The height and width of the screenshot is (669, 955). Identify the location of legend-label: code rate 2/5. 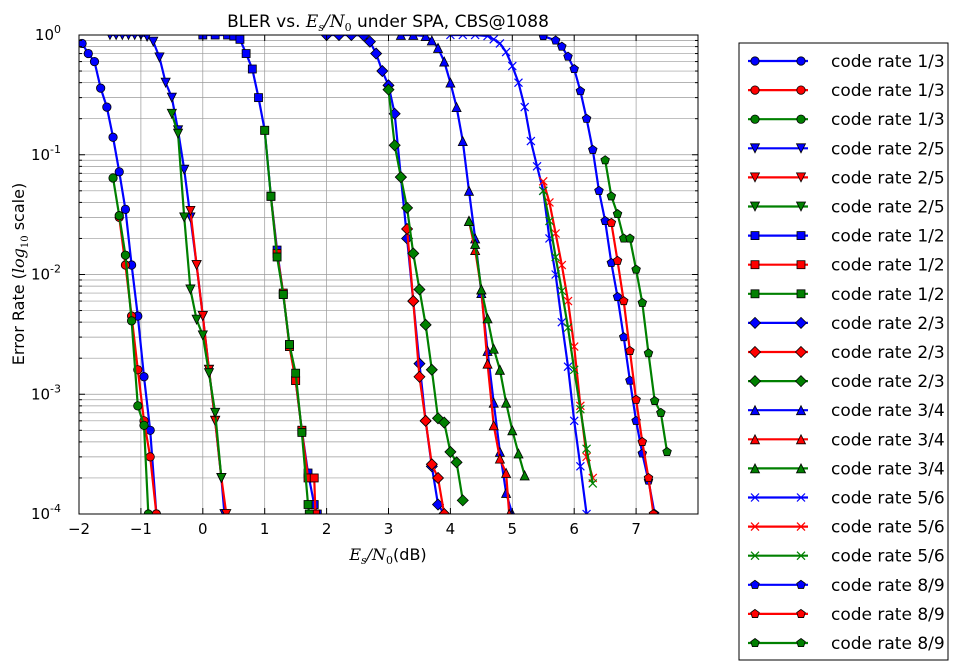
(888, 178).